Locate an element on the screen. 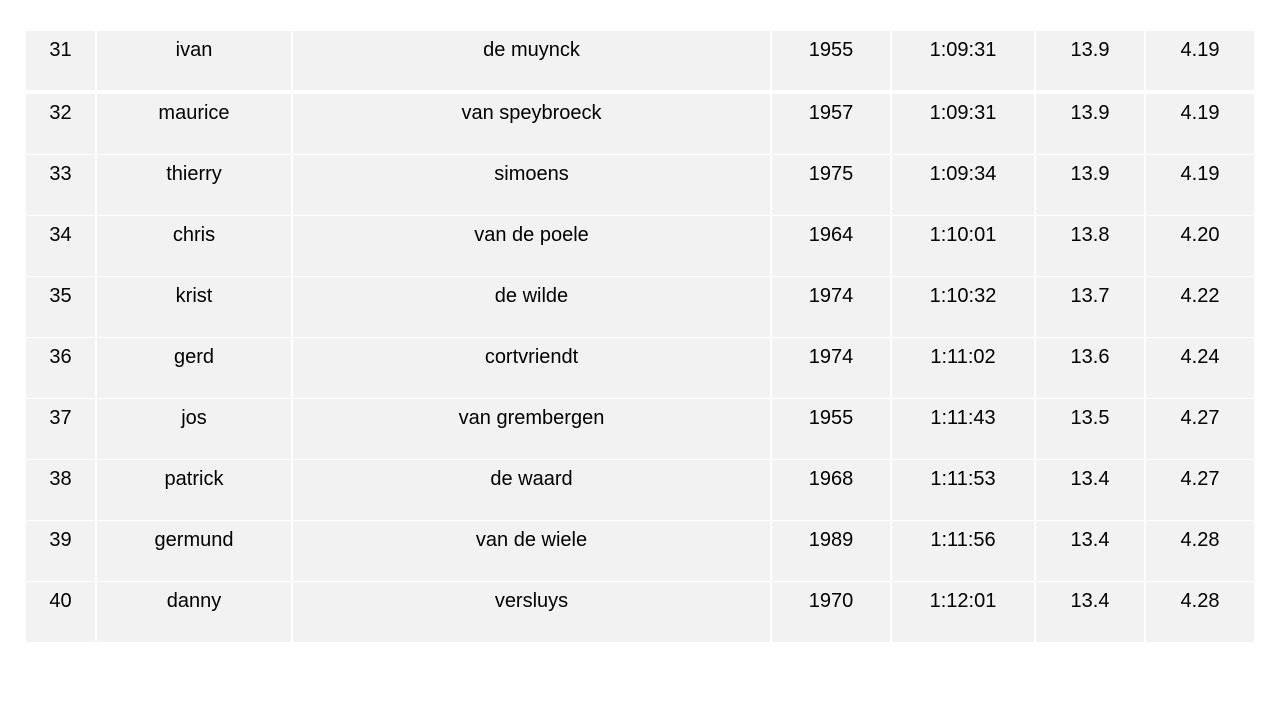 The width and height of the screenshot is (1280, 720). first-name-cell: maurice is located at coordinates (194, 123).